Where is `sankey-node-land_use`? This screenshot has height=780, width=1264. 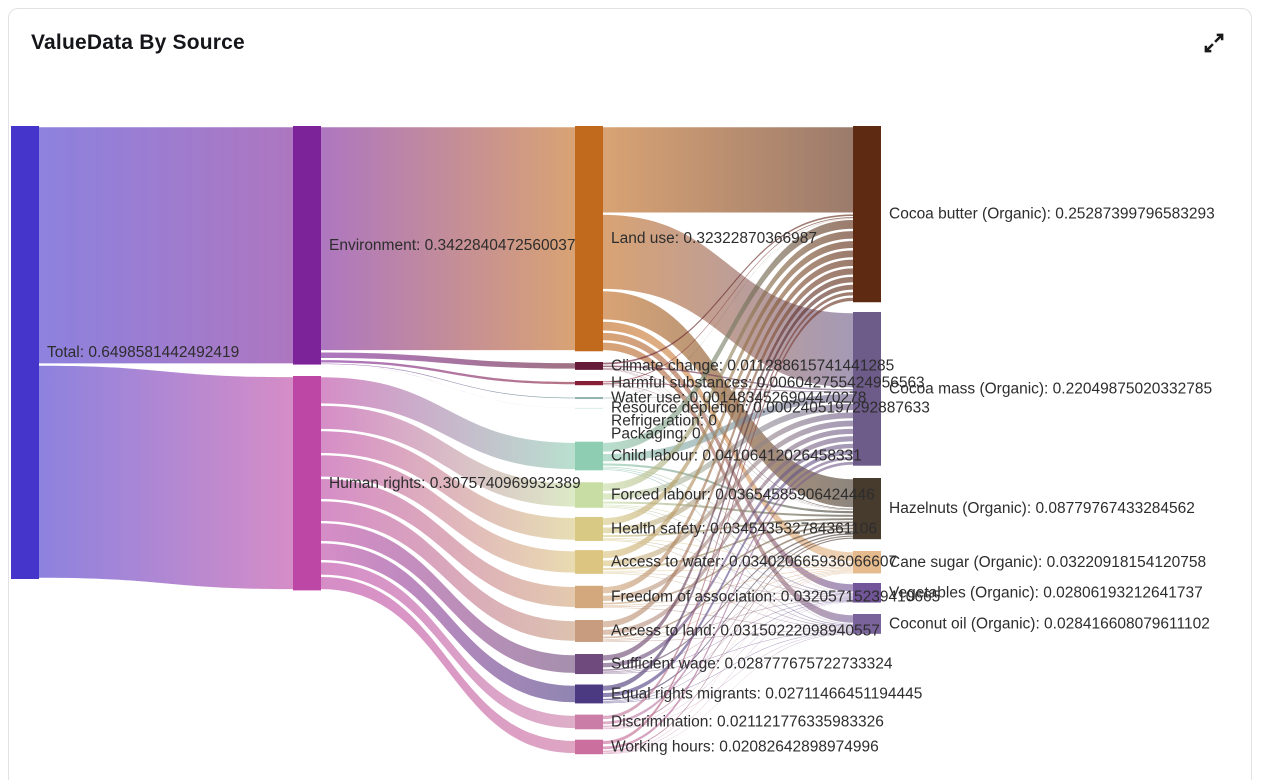
sankey-node-land_use is located at coordinates (589, 239).